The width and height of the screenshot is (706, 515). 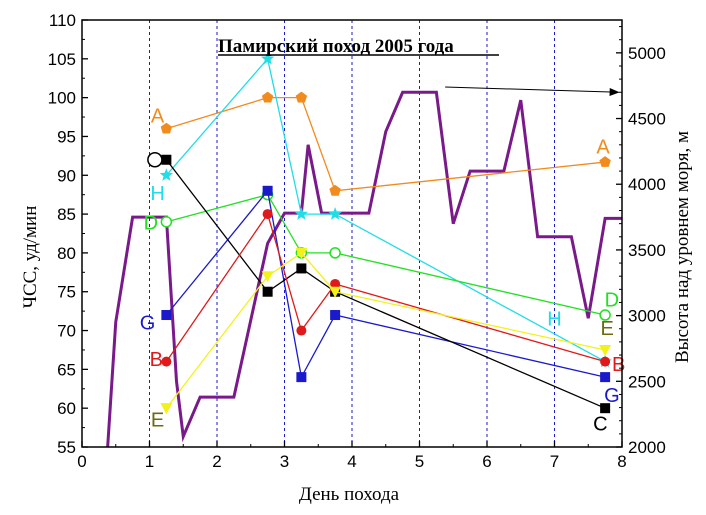 What do you see at coordinates (62, 98) in the screenshot?
I see `y-tick-label: 100` at bounding box center [62, 98].